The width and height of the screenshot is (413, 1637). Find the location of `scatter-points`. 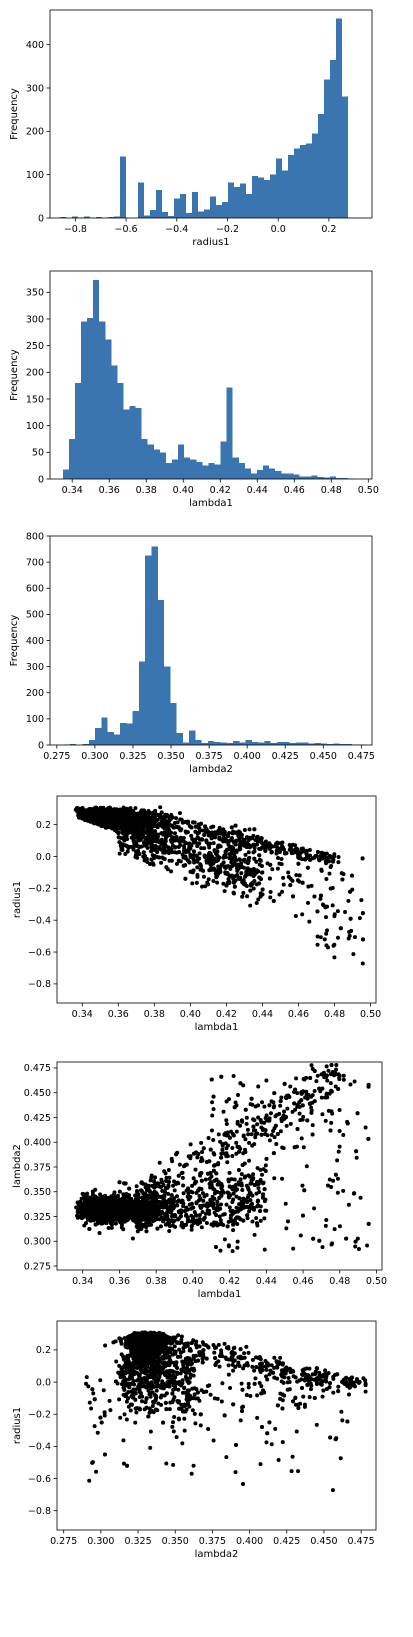

scatter-points is located at coordinates (222, 1158).